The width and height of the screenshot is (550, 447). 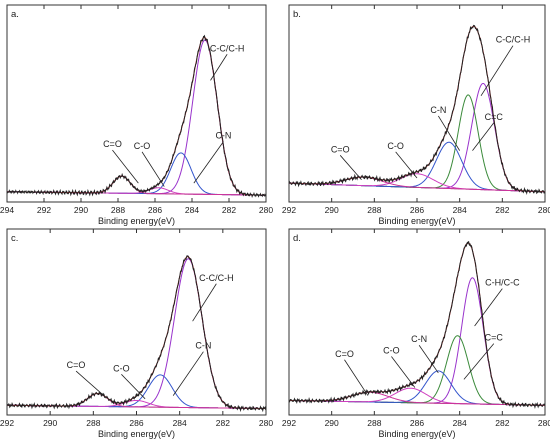 I want to click on panel-label: b., so click(x=297, y=14).